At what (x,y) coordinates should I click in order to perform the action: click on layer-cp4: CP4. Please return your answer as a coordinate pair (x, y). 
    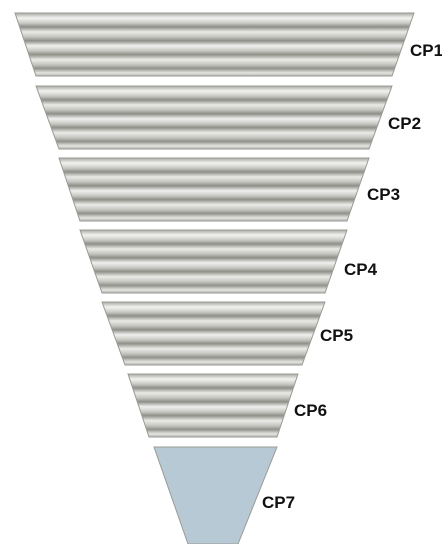
    Looking at the image, I should click on (228, 261).